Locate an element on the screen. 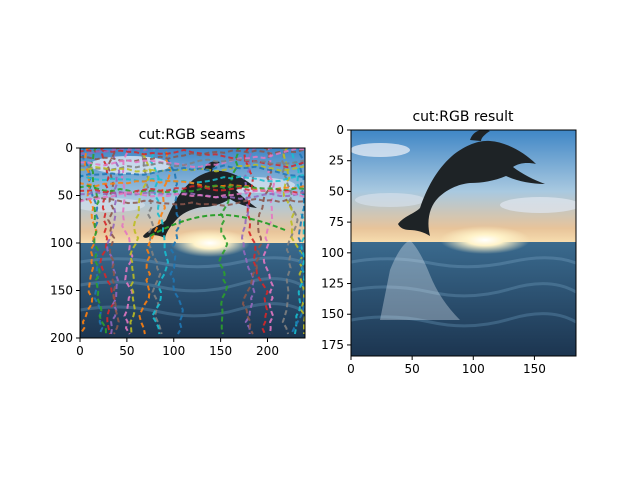 Image resolution: width=640 pixels, height=480 pixels. left-x-tick-label: 50 is located at coordinates (126, 351).